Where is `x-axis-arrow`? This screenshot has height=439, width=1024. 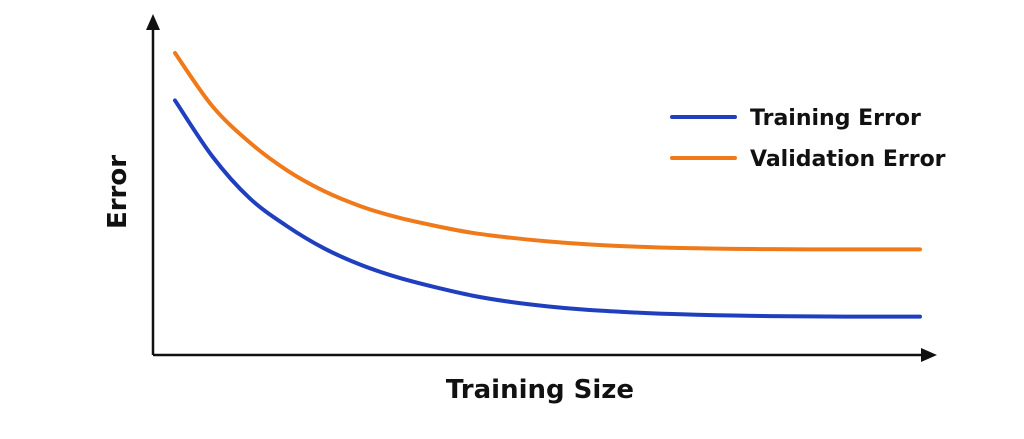 x-axis-arrow is located at coordinates (929, 355).